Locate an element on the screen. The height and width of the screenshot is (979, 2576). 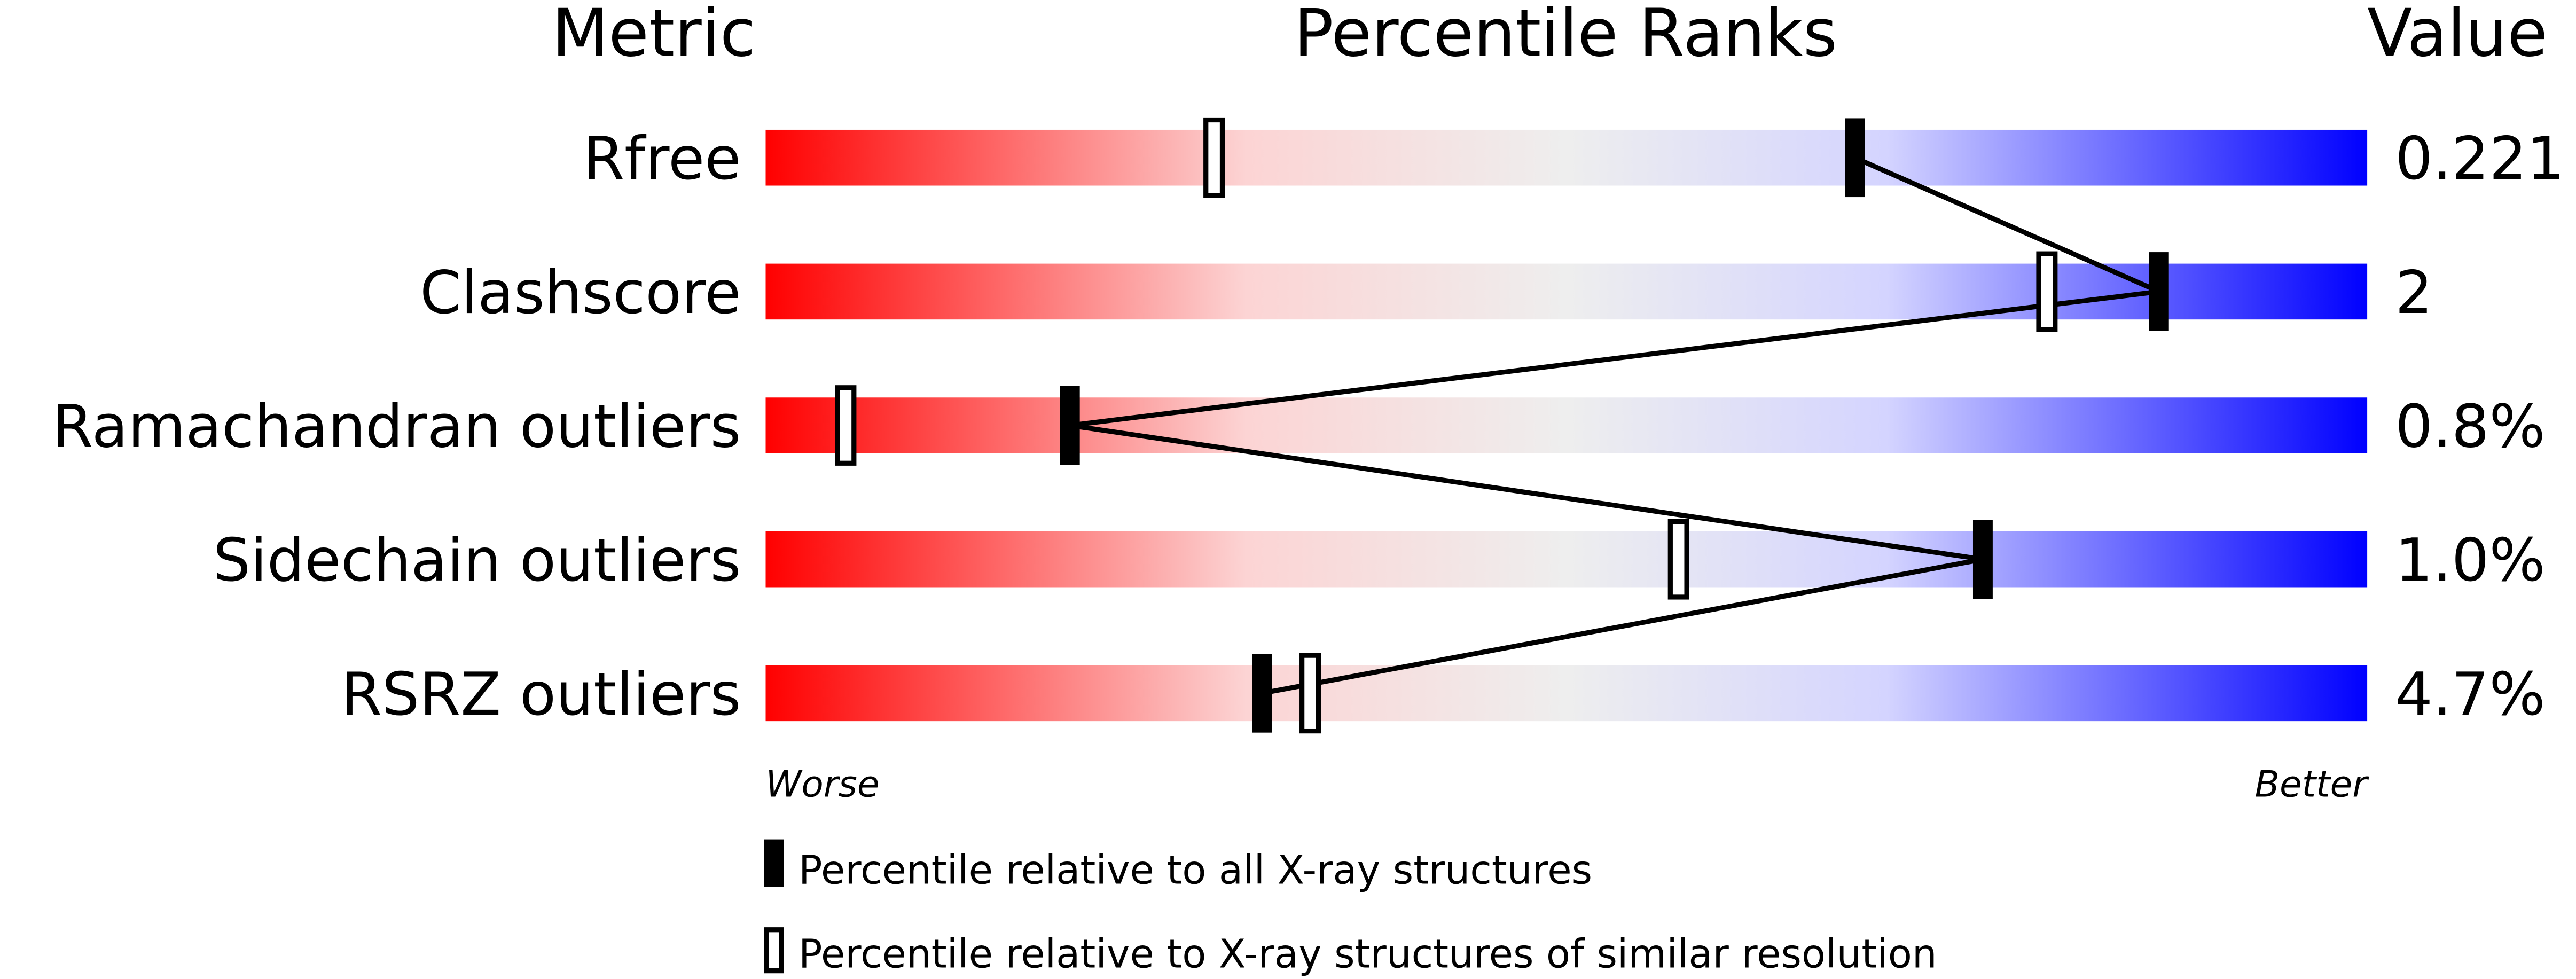
metric-label: Ramachandran outliers is located at coordinates (396, 427).